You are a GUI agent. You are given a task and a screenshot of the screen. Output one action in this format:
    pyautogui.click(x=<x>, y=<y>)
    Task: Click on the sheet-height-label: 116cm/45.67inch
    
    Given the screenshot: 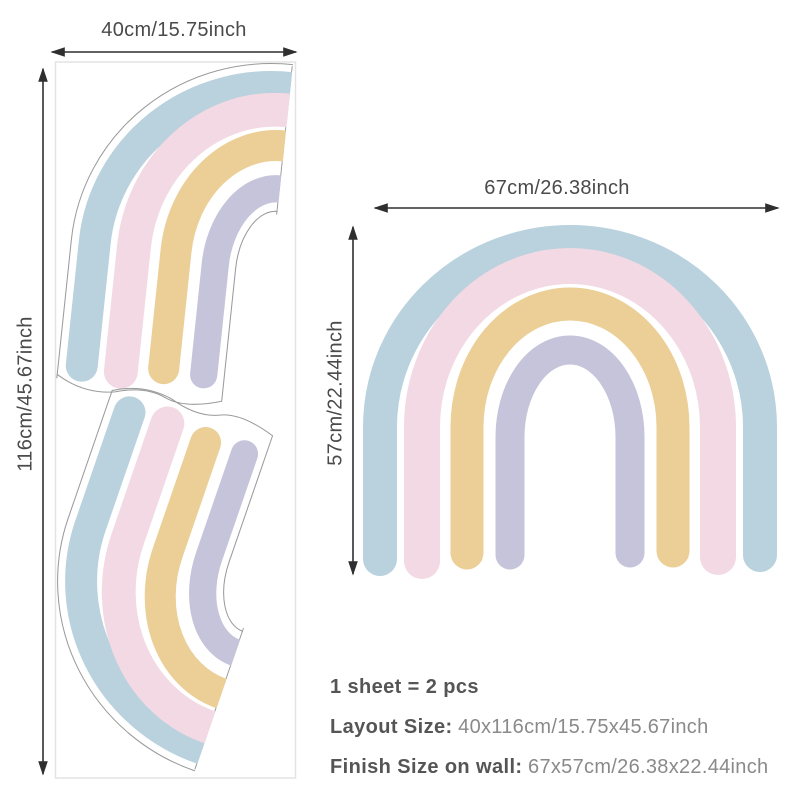 What is the action you would take?
    pyautogui.click(x=25, y=394)
    